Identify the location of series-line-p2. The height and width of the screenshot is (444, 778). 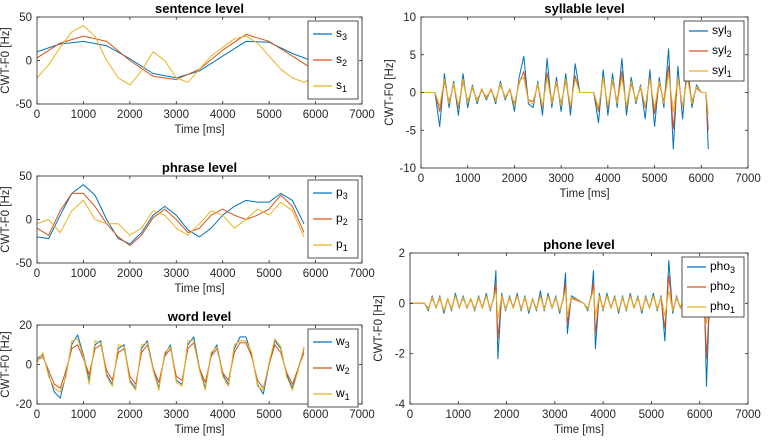
(171, 219).